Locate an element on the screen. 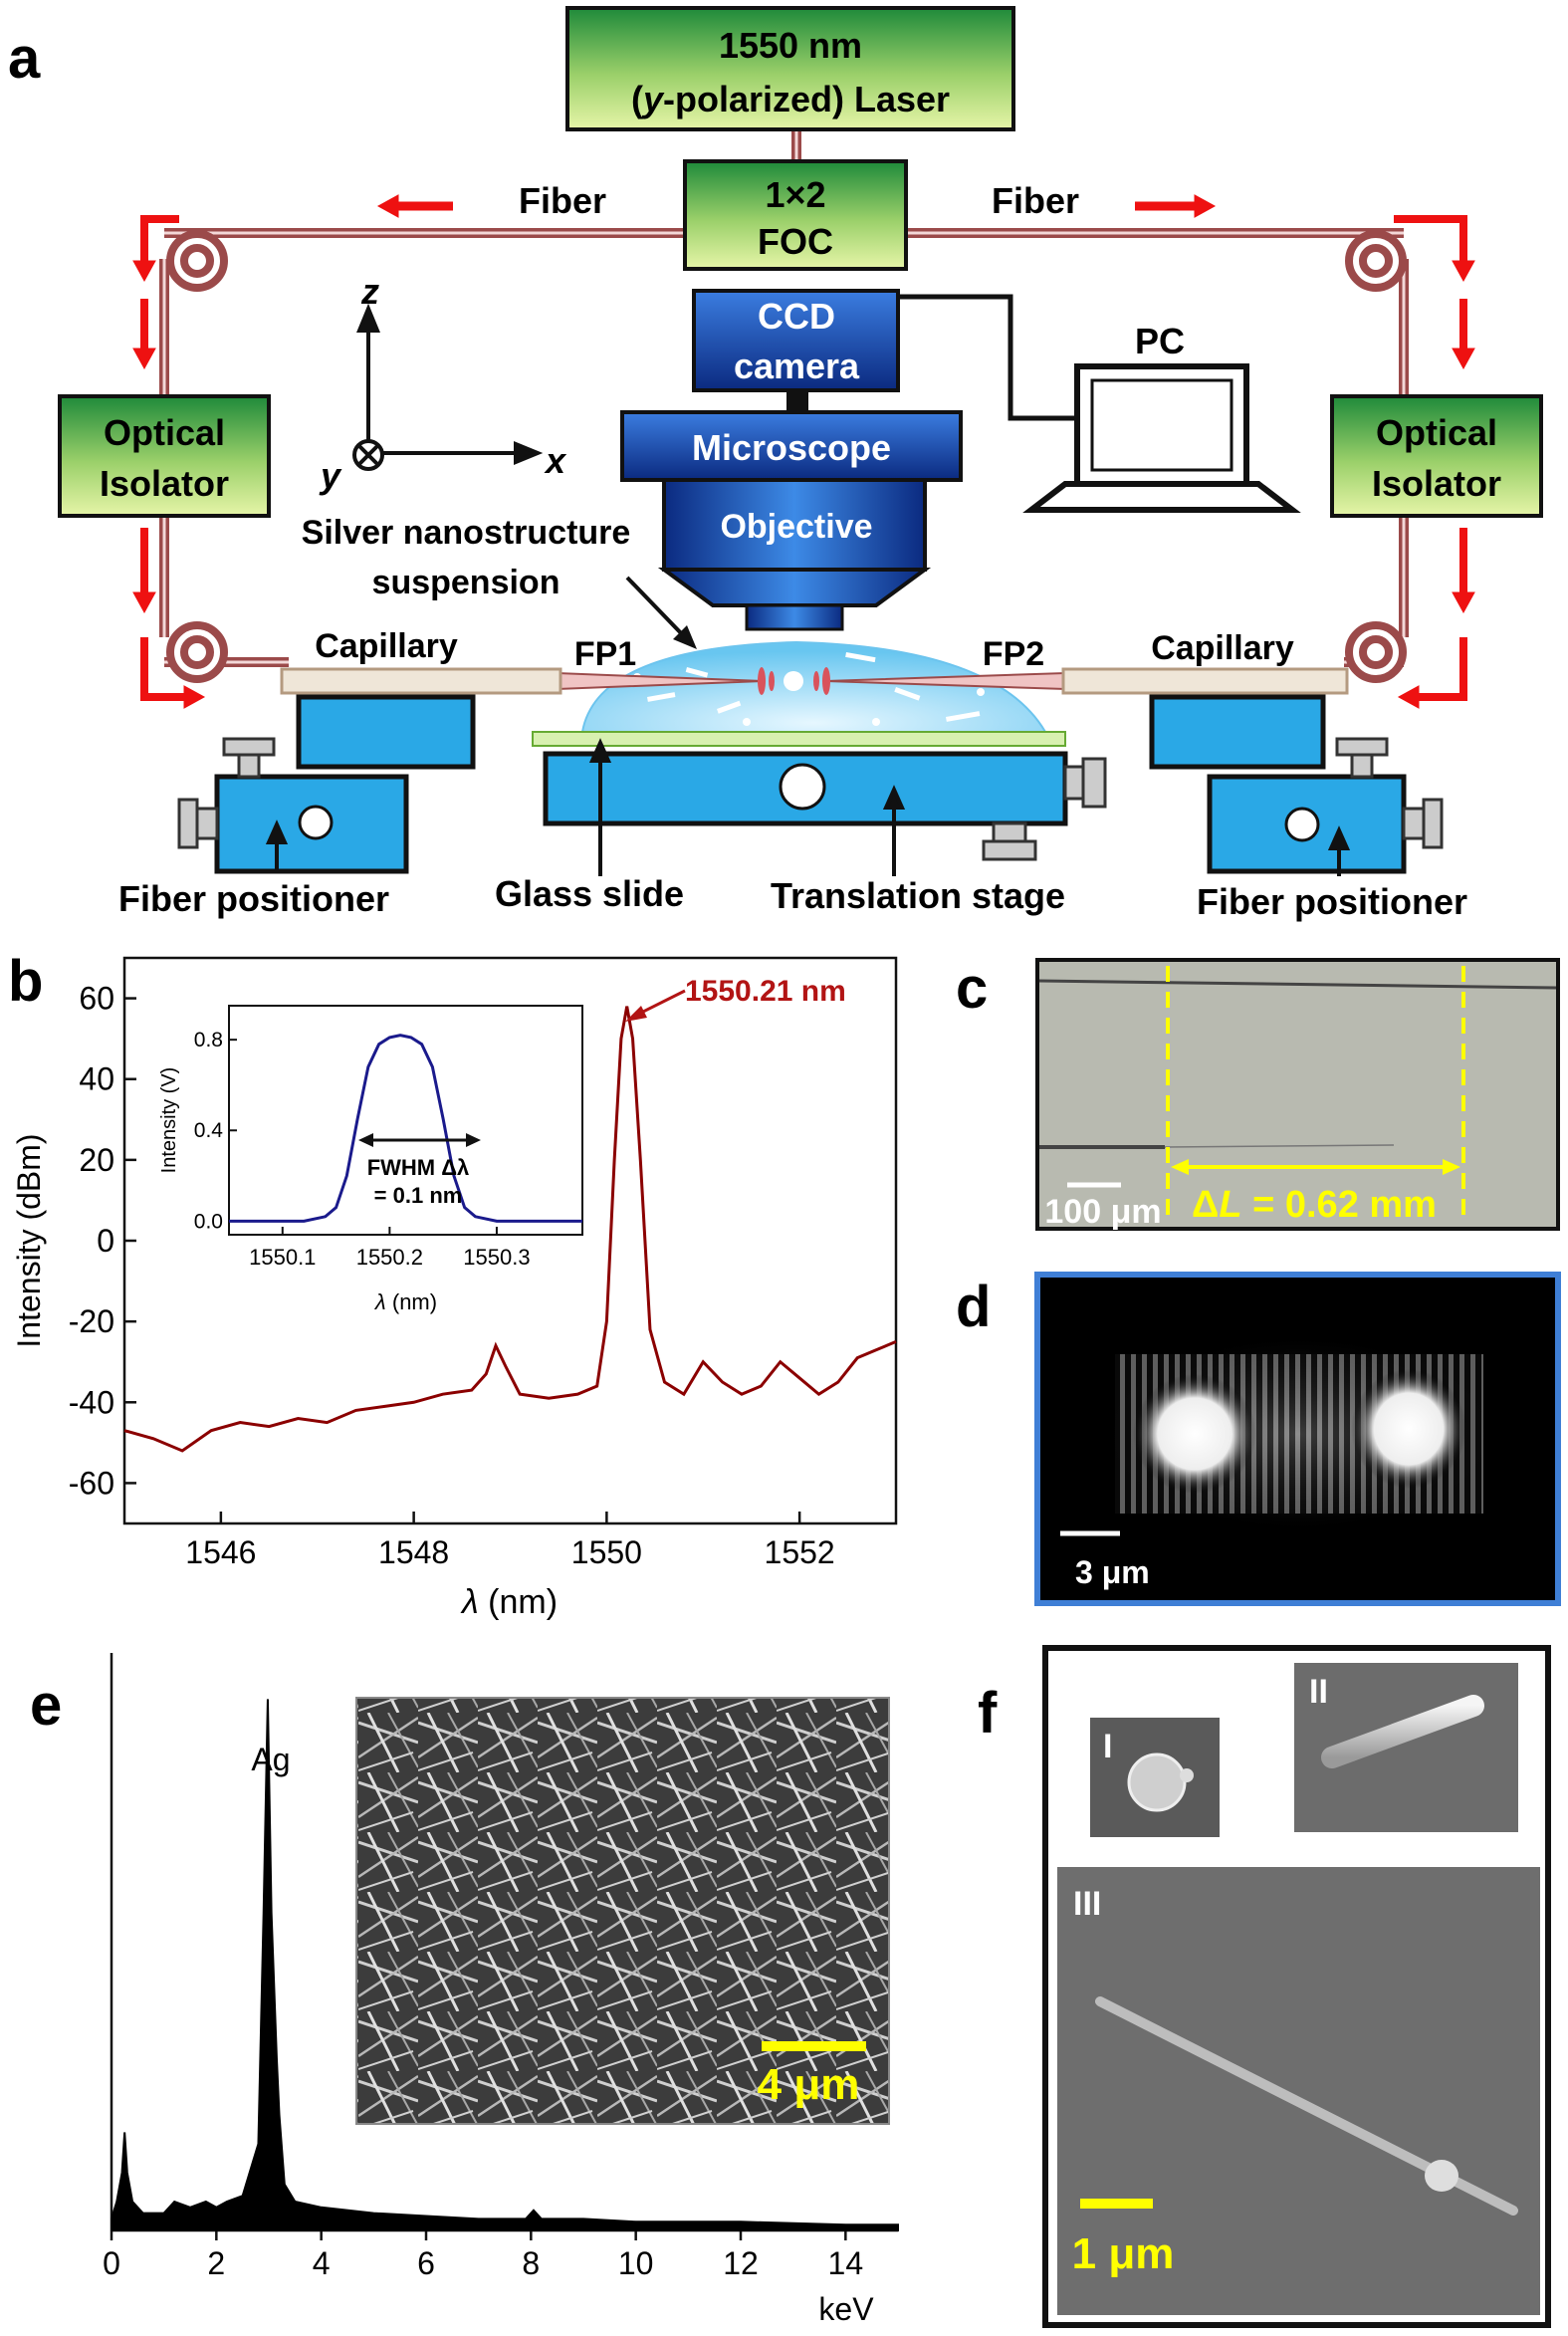 This screenshot has width=1568, height=2336. inset-fwhm-line2: = 0.1 nm is located at coordinates (418, 1195).